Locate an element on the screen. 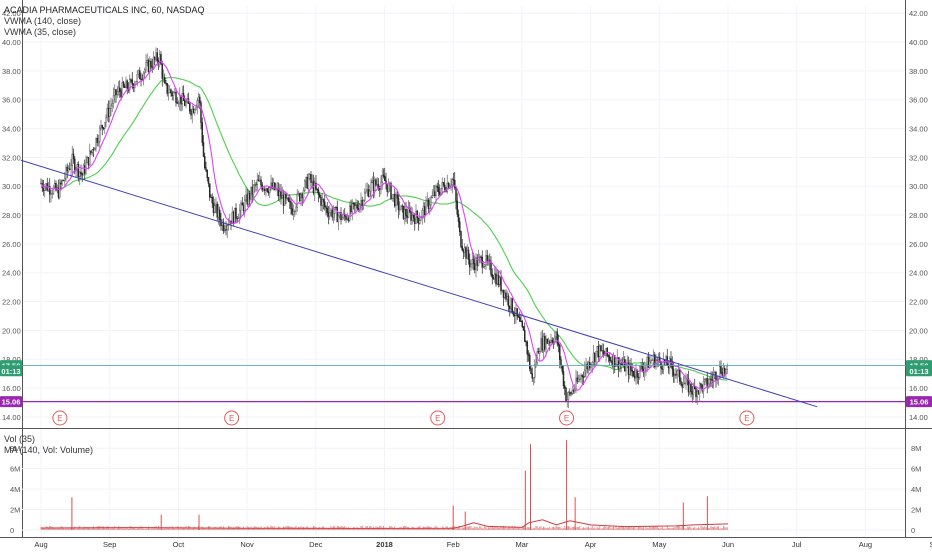 This screenshot has height=555, width=932. y-tick-label-left: 24.00 is located at coordinates (11, 273).